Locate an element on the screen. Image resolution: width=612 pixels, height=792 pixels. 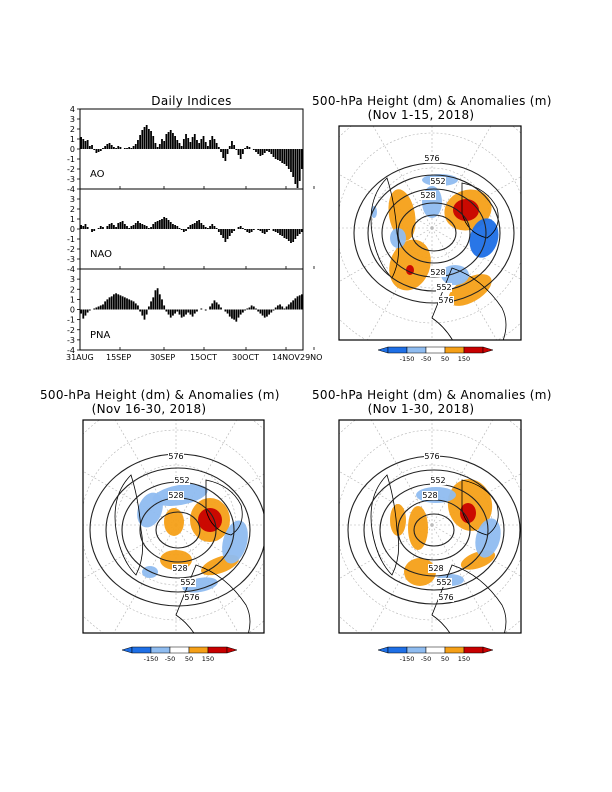
x-tick-label: 30SEP is located at coordinates (162, 357).